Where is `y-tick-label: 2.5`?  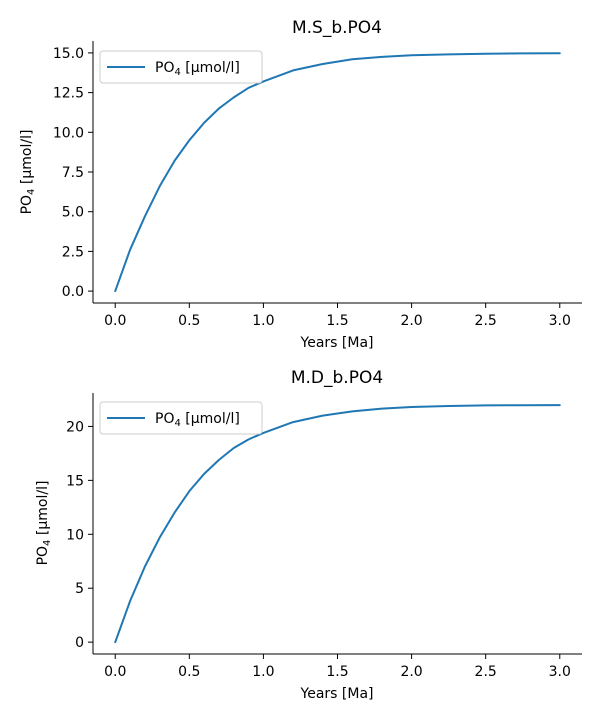
y-tick-label: 2.5 is located at coordinates (73, 252).